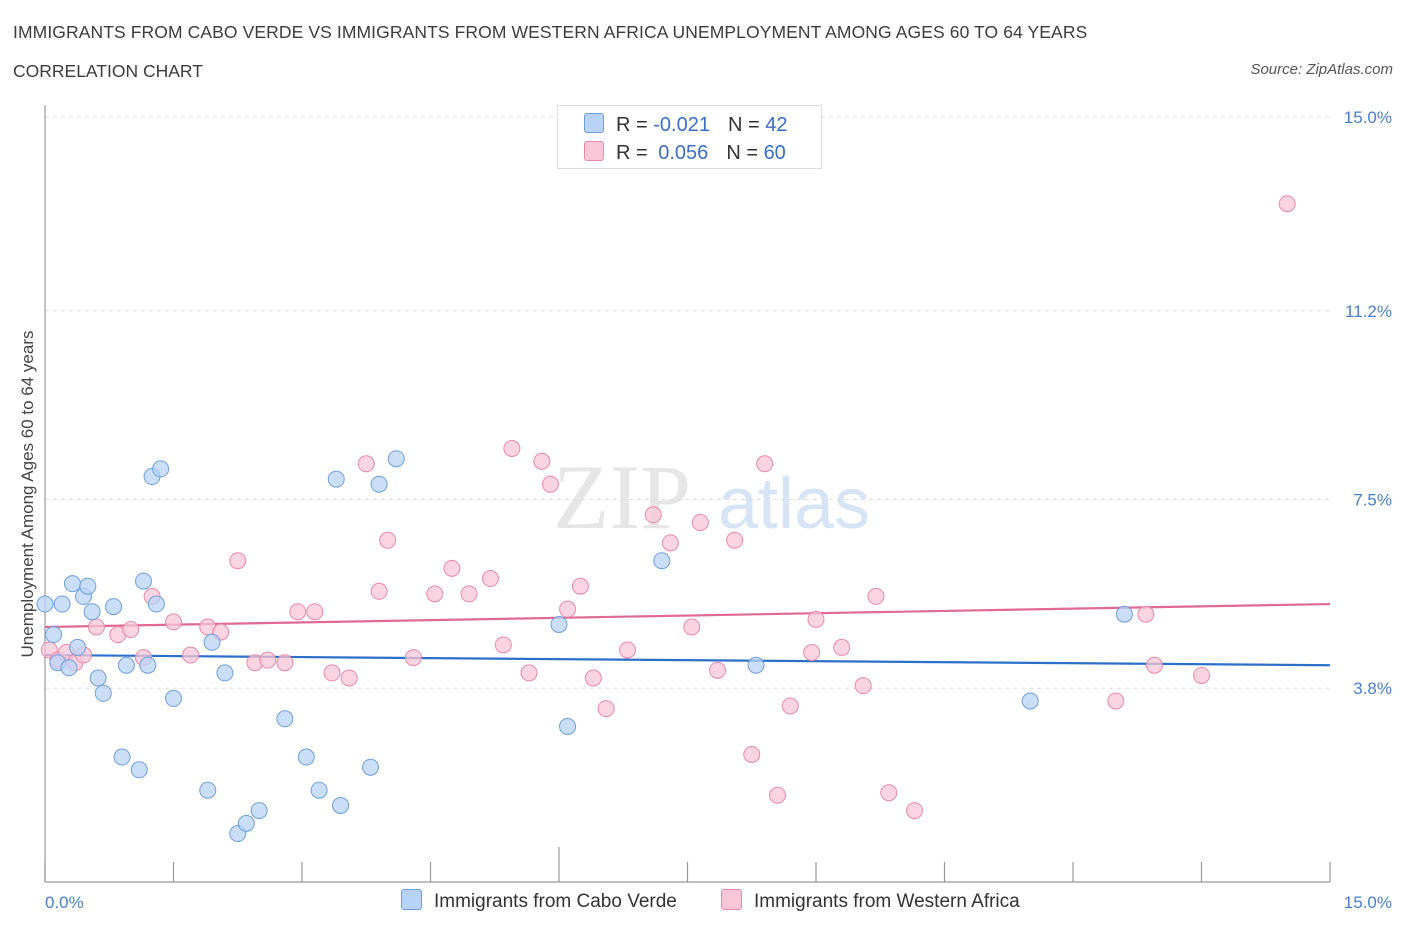 The height and width of the screenshot is (930, 1406). Describe the element at coordinates (774, 153) in the screenshot. I see `legend-n-value: 60` at that location.